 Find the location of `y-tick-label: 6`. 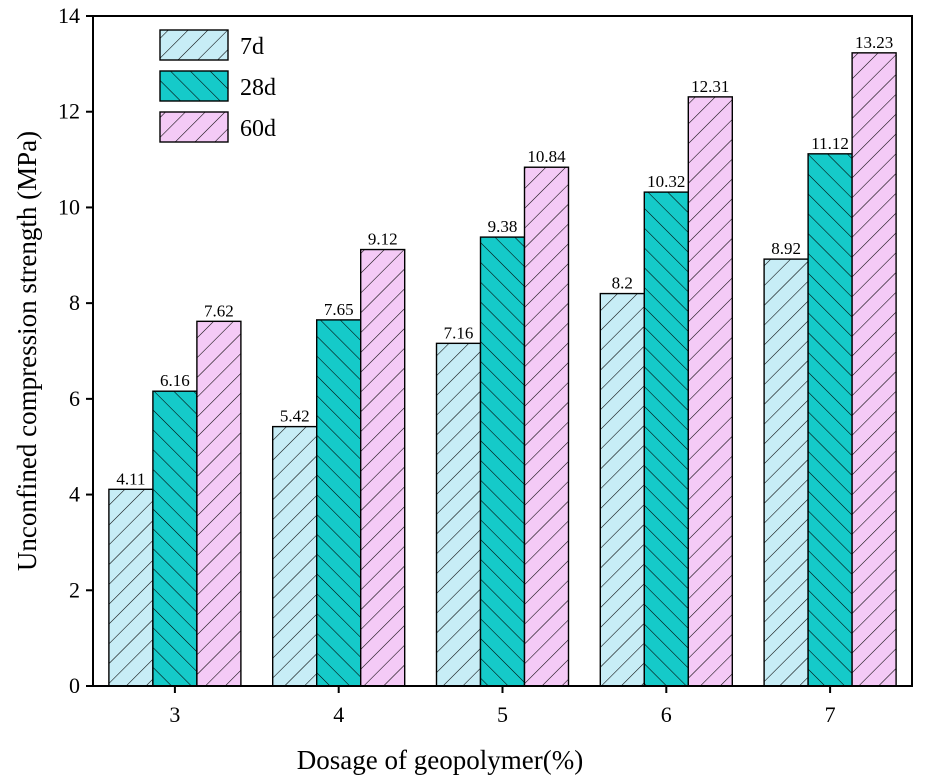

y-tick-label: 6 is located at coordinates (74, 398).